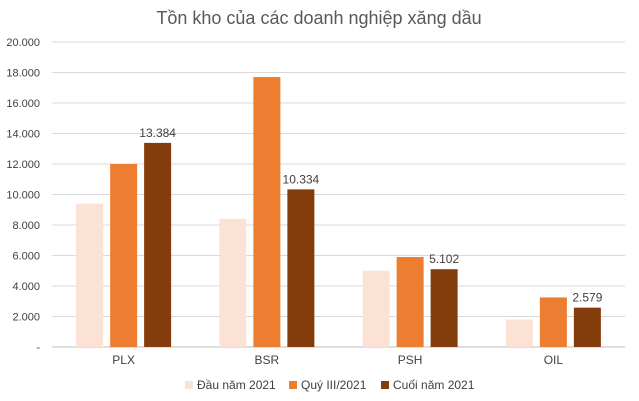 The image size is (639, 401). Describe the element at coordinates (334, 385) in the screenshot. I see `legend-label: Quý III/2021` at that location.